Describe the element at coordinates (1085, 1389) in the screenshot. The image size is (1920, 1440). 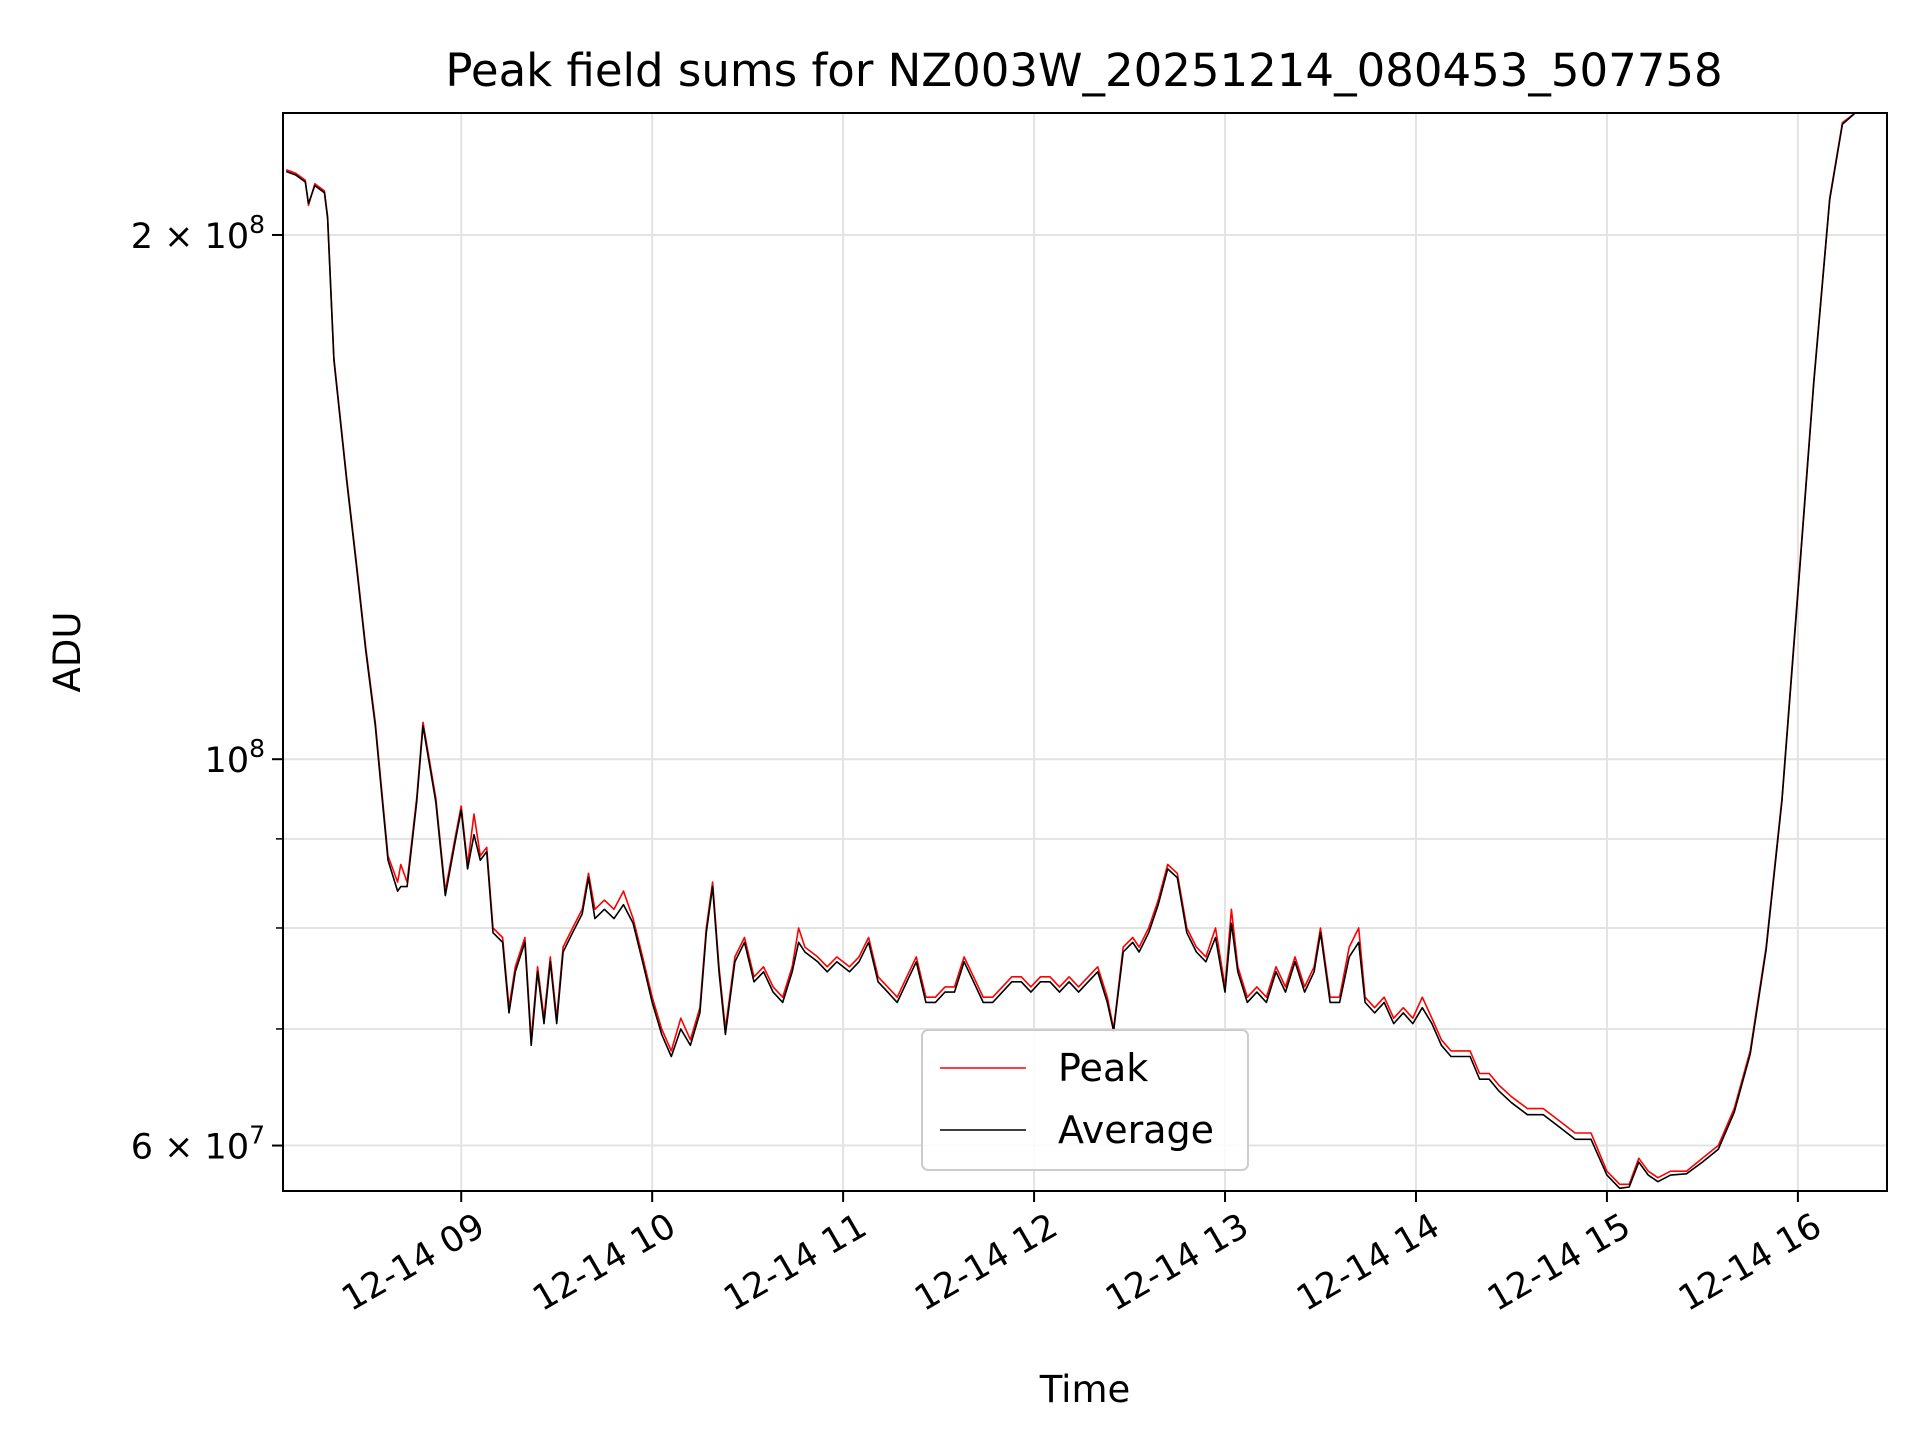
I see `x-axis-label: Time` at that location.